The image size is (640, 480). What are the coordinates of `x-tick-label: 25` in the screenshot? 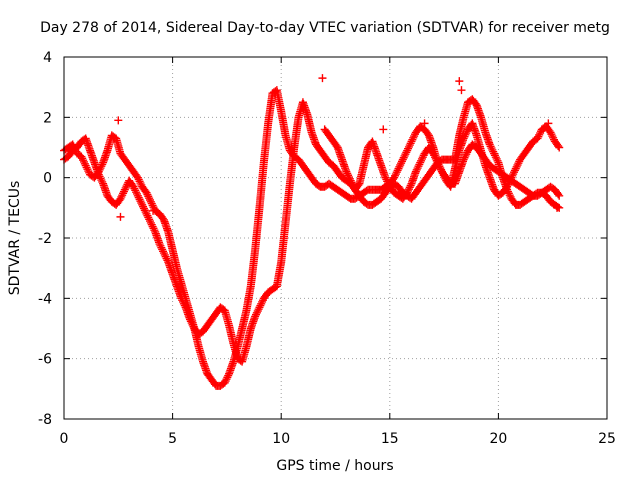 It's located at (607, 439).